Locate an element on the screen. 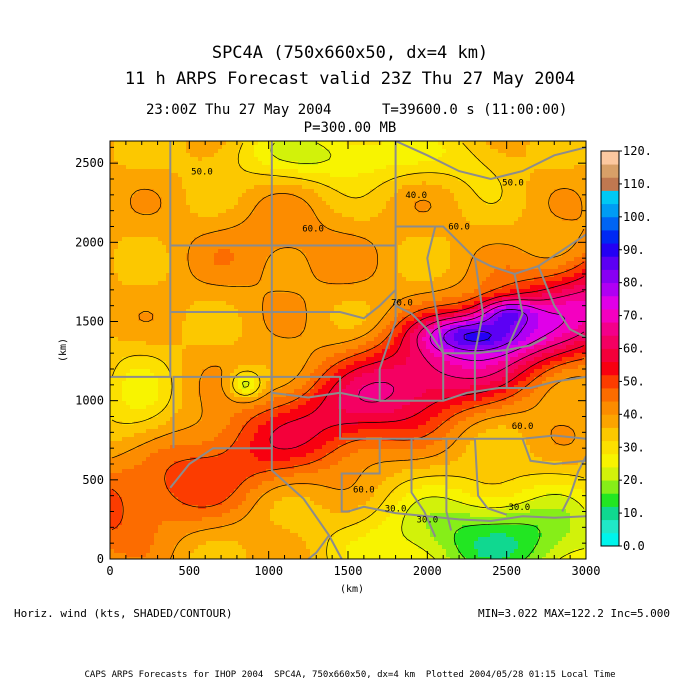 The width and height of the screenshot is (700, 700). colorbar-label: 10. is located at coordinates (634, 513).